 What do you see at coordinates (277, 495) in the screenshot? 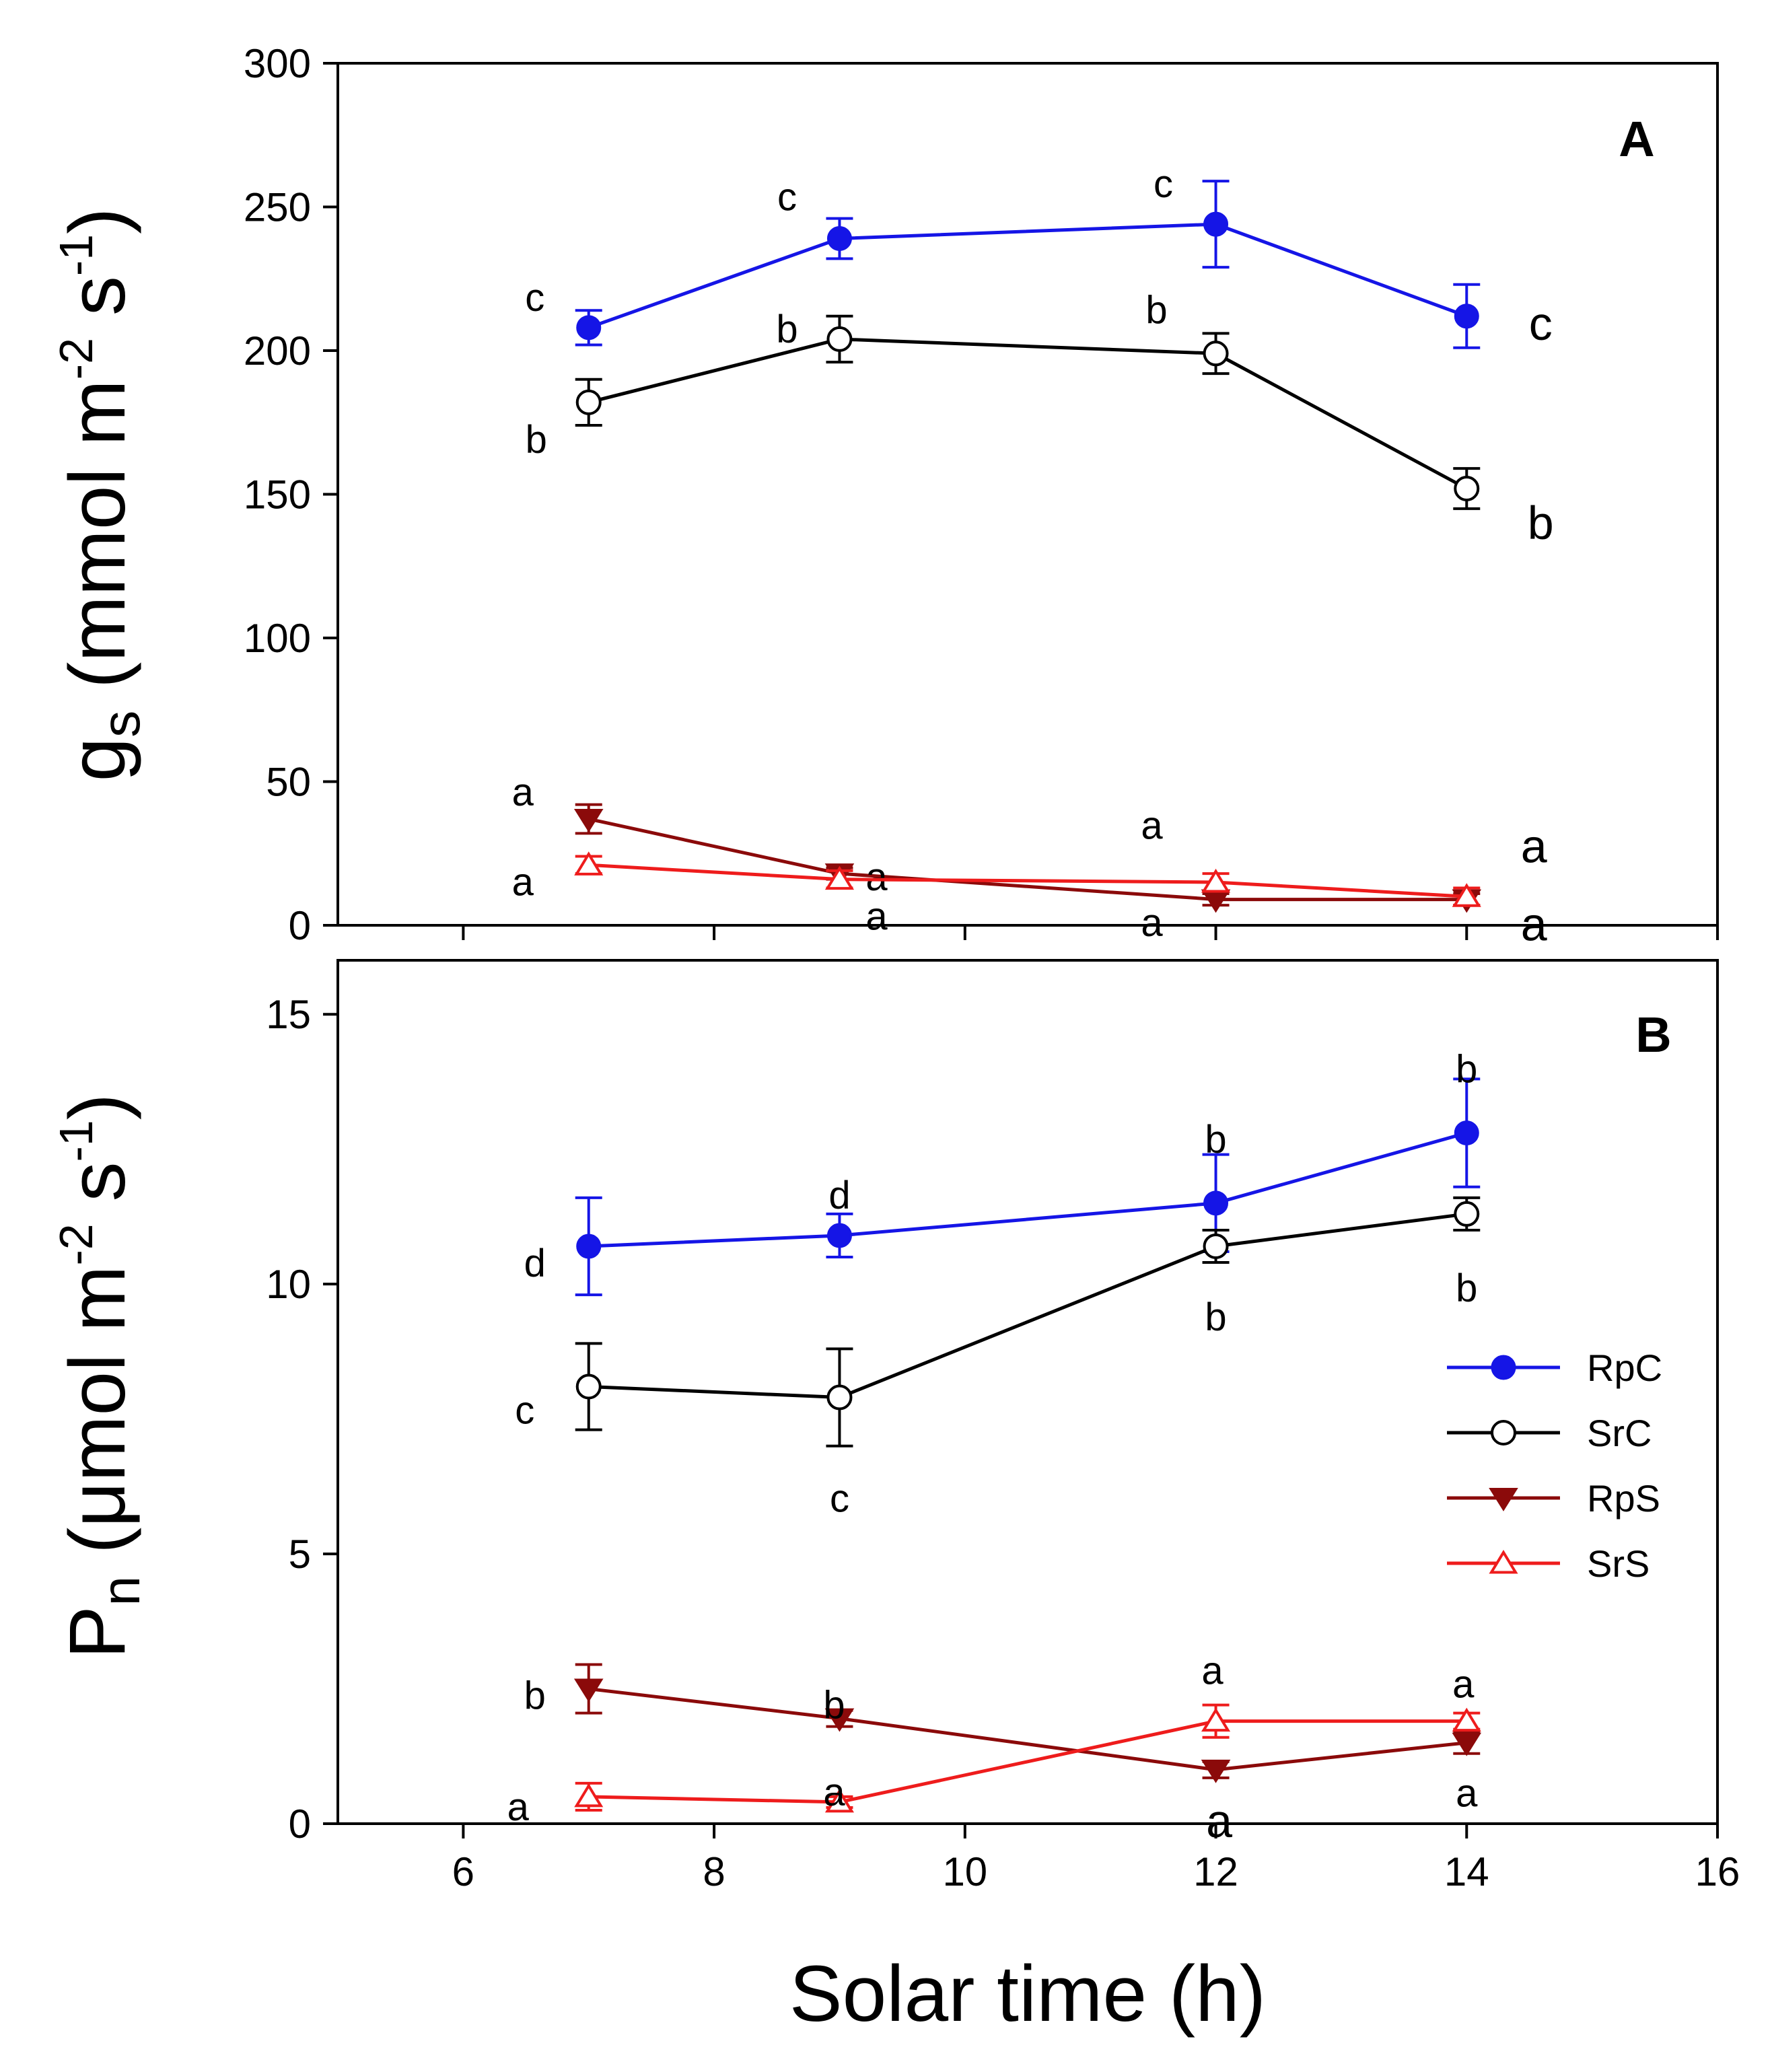
I see `y-tick-label: 150` at bounding box center [277, 495].